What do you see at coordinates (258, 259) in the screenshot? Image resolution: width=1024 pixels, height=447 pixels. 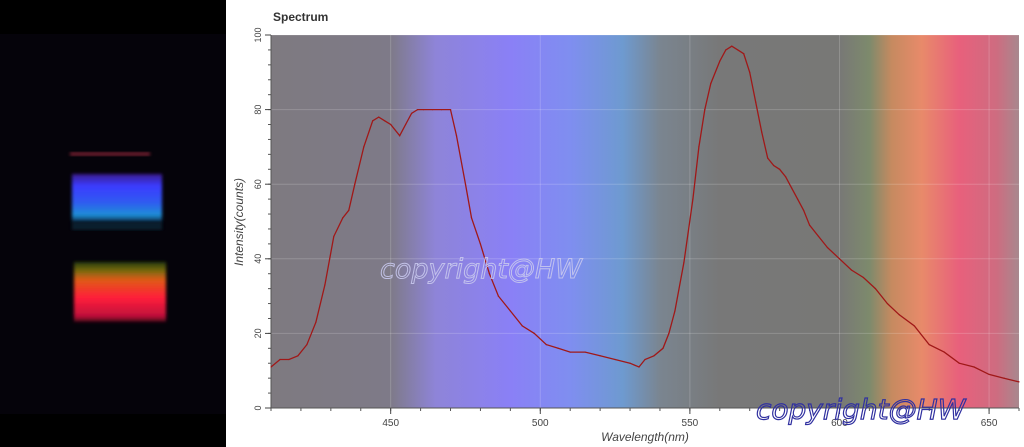 I see `y-tick-label: 40` at bounding box center [258, 259].